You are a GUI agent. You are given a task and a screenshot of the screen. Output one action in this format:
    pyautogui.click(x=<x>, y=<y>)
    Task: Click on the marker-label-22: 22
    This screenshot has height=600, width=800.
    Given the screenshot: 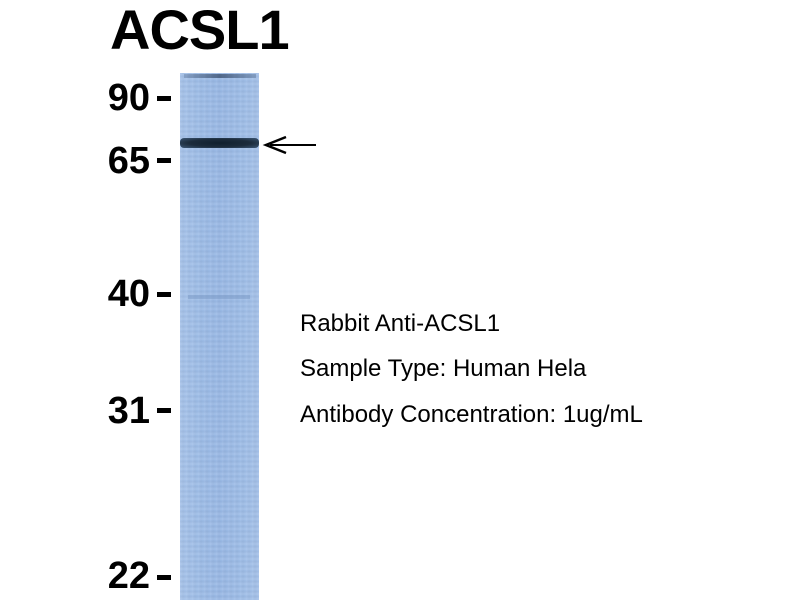 What is the action you would take?
    pyautogui.click(x=128, y=576)
    